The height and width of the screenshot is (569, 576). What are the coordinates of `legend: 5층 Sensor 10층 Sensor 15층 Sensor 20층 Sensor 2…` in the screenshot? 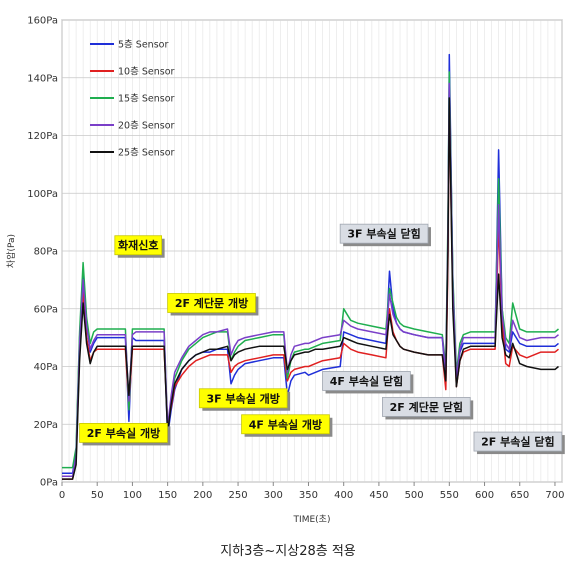 It's located at (132, 99).